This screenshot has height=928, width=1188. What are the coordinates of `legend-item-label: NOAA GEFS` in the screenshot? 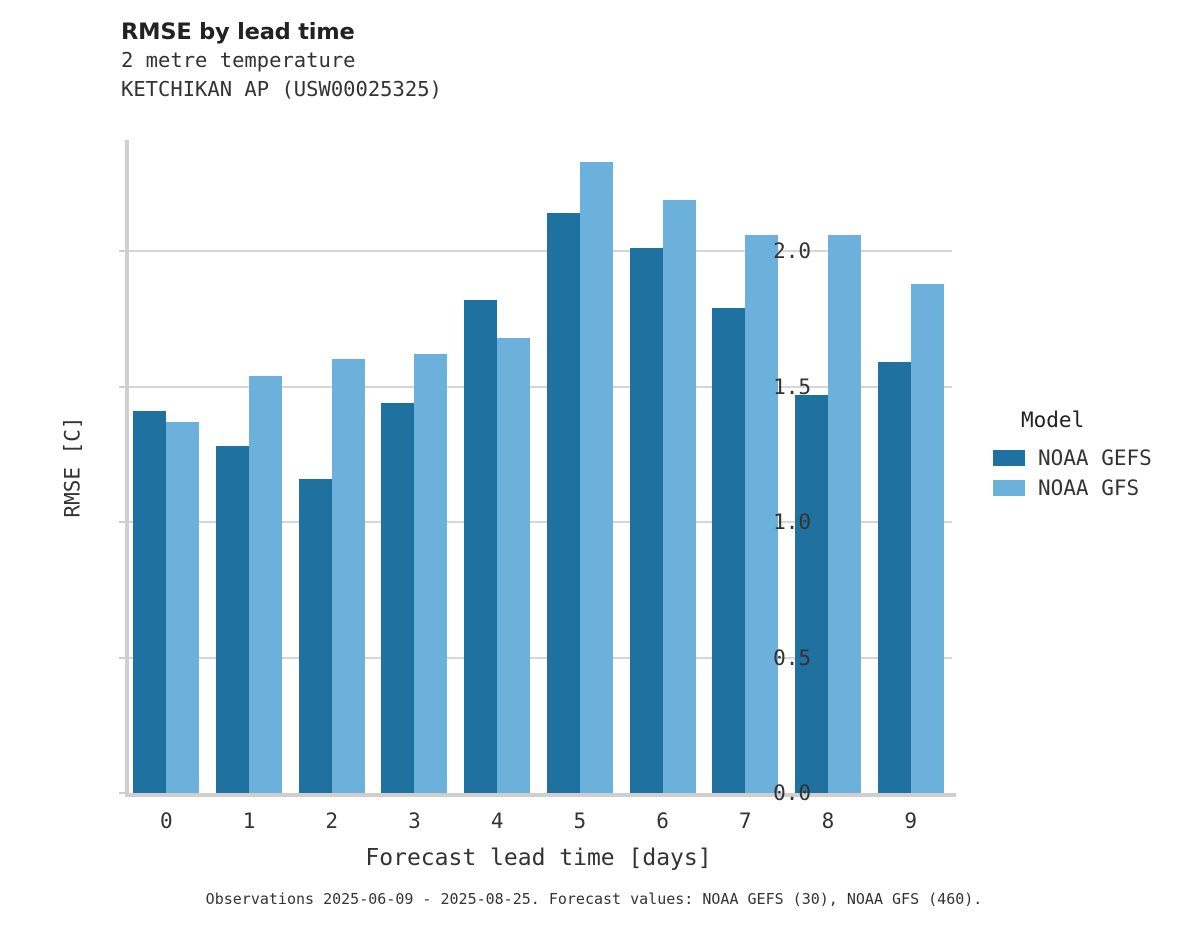 It's located at (1095, 458).